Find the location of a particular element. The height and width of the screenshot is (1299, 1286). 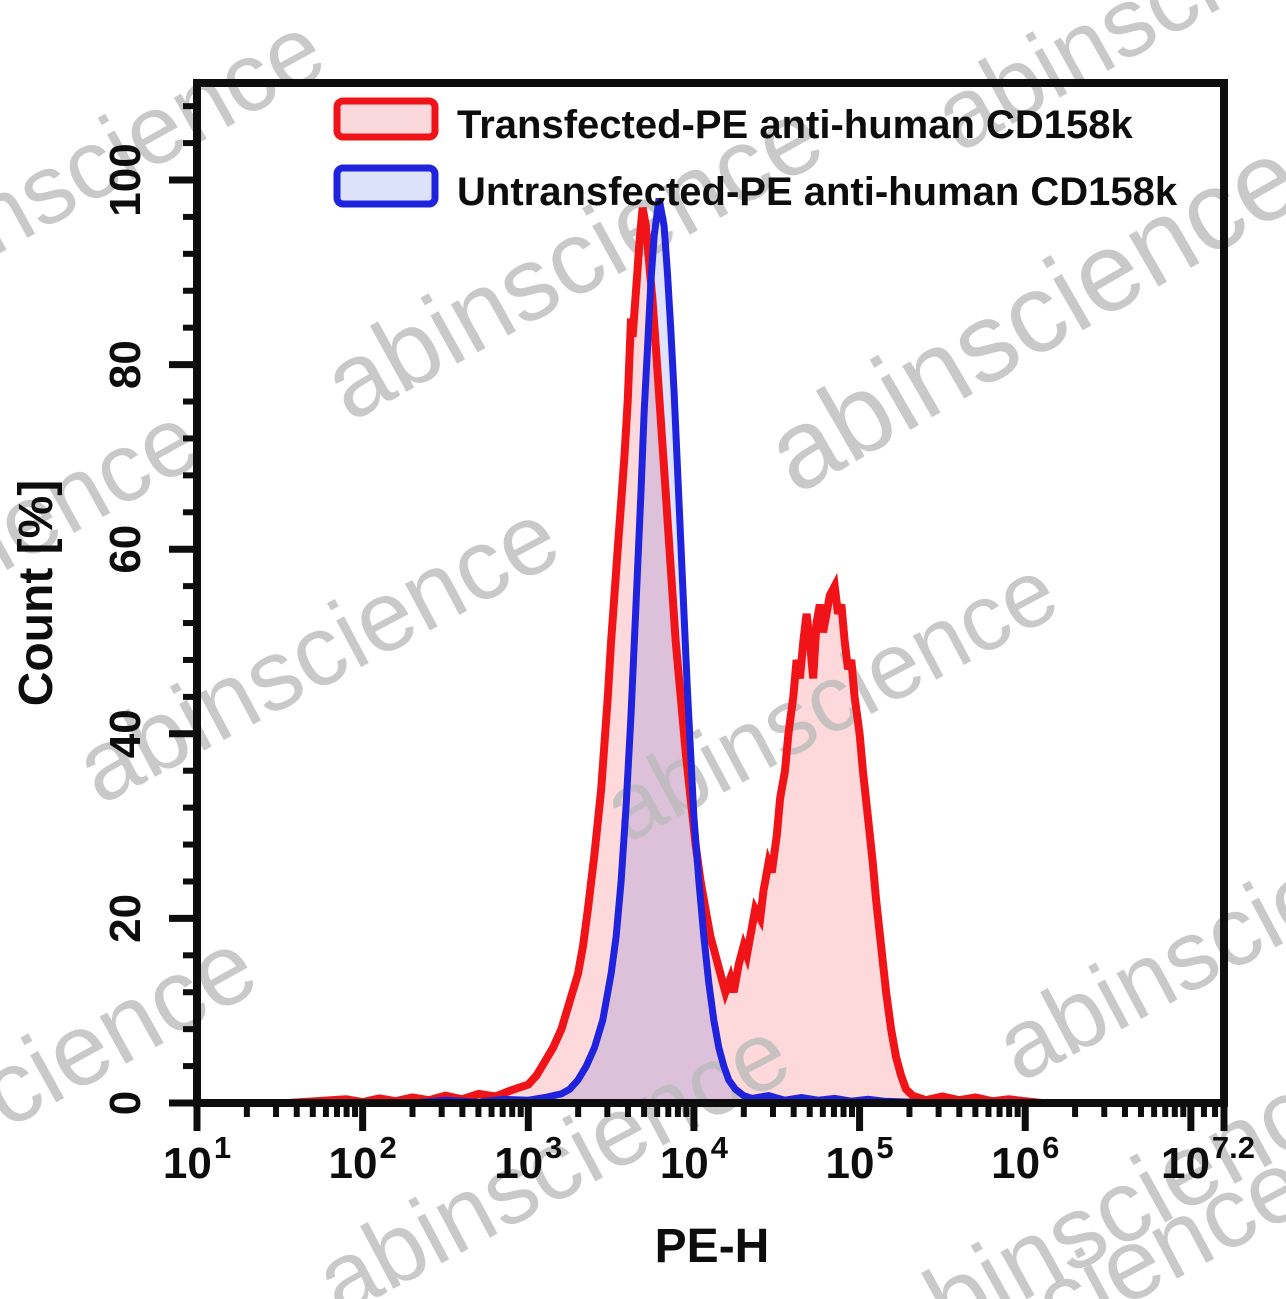

svg-text: 80 is located at coordinates (125, 364).